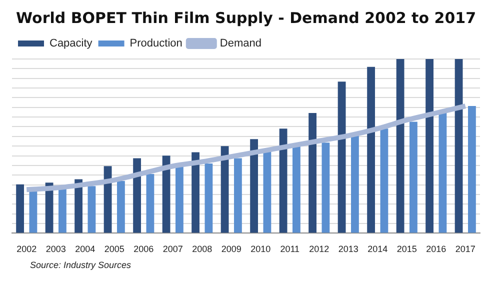 The image size is (500, 285). Describe the element at coordinates (144, 249) in the screenshot. I see `x-tick-label: 2006` at that location.